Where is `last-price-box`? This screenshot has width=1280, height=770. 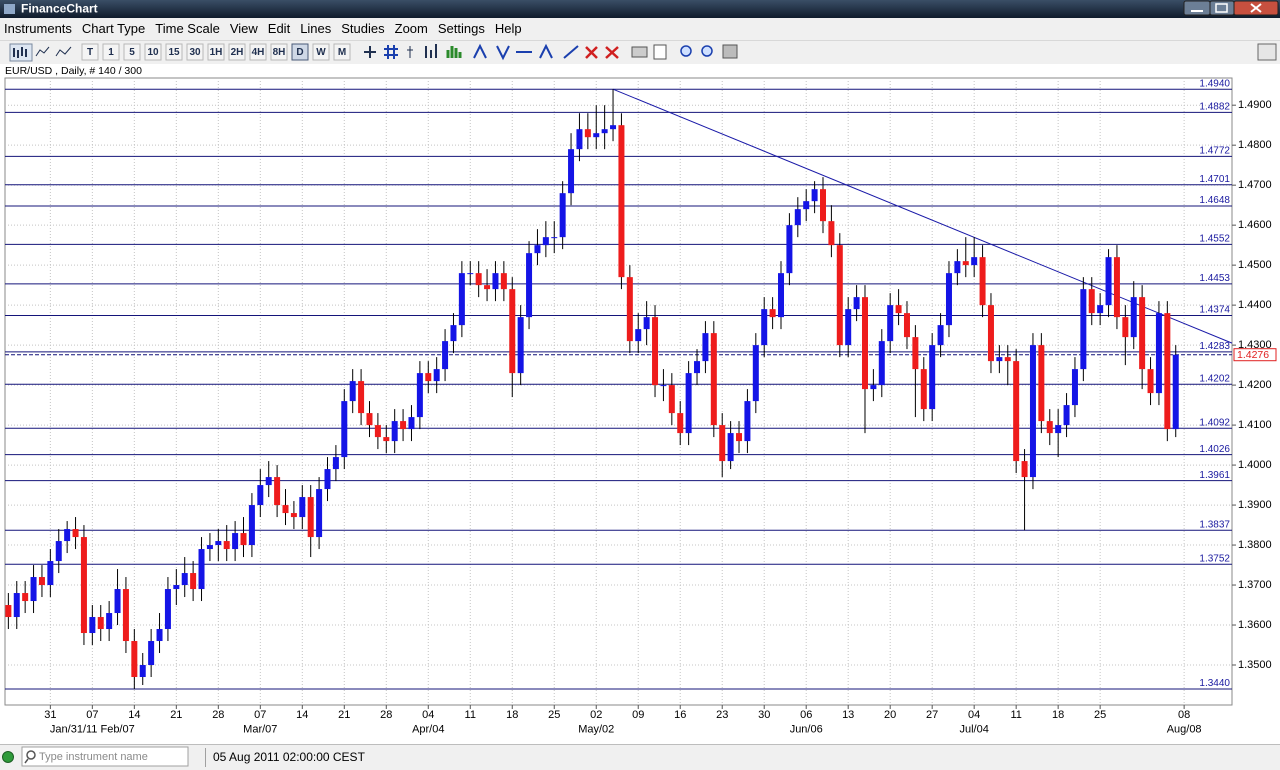 last-price-box is located at coordinates (1255, 355).